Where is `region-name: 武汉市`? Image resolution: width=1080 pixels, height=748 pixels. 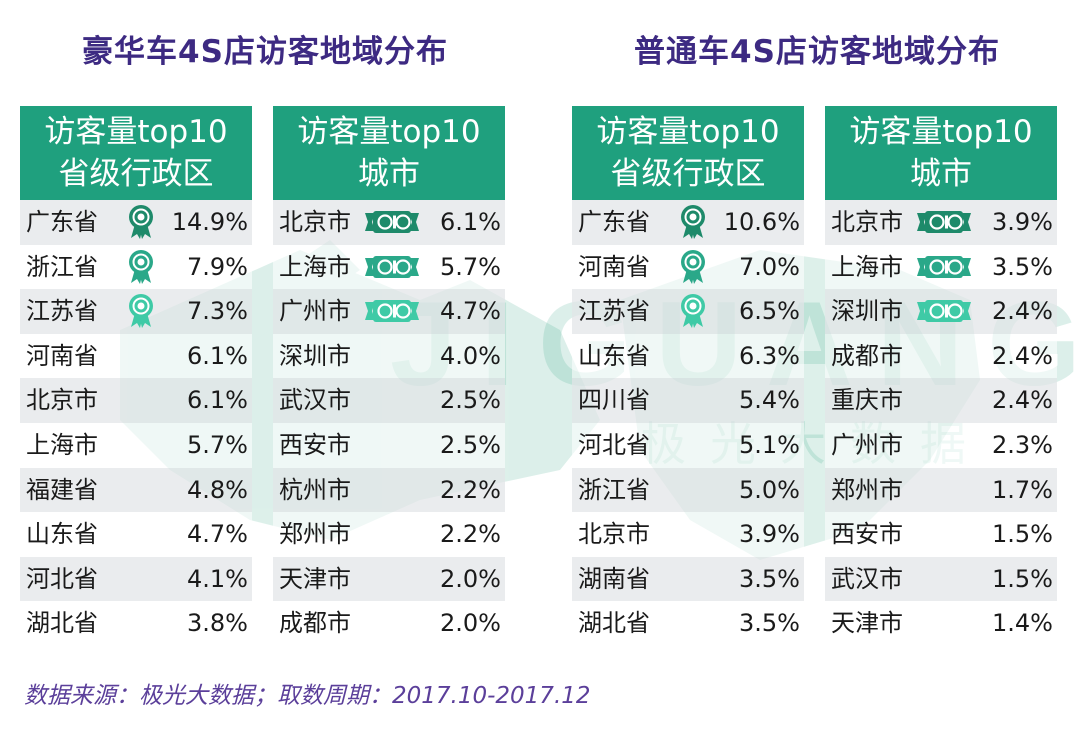
region-name: 武汉市 is located at coordinates (315, 400).